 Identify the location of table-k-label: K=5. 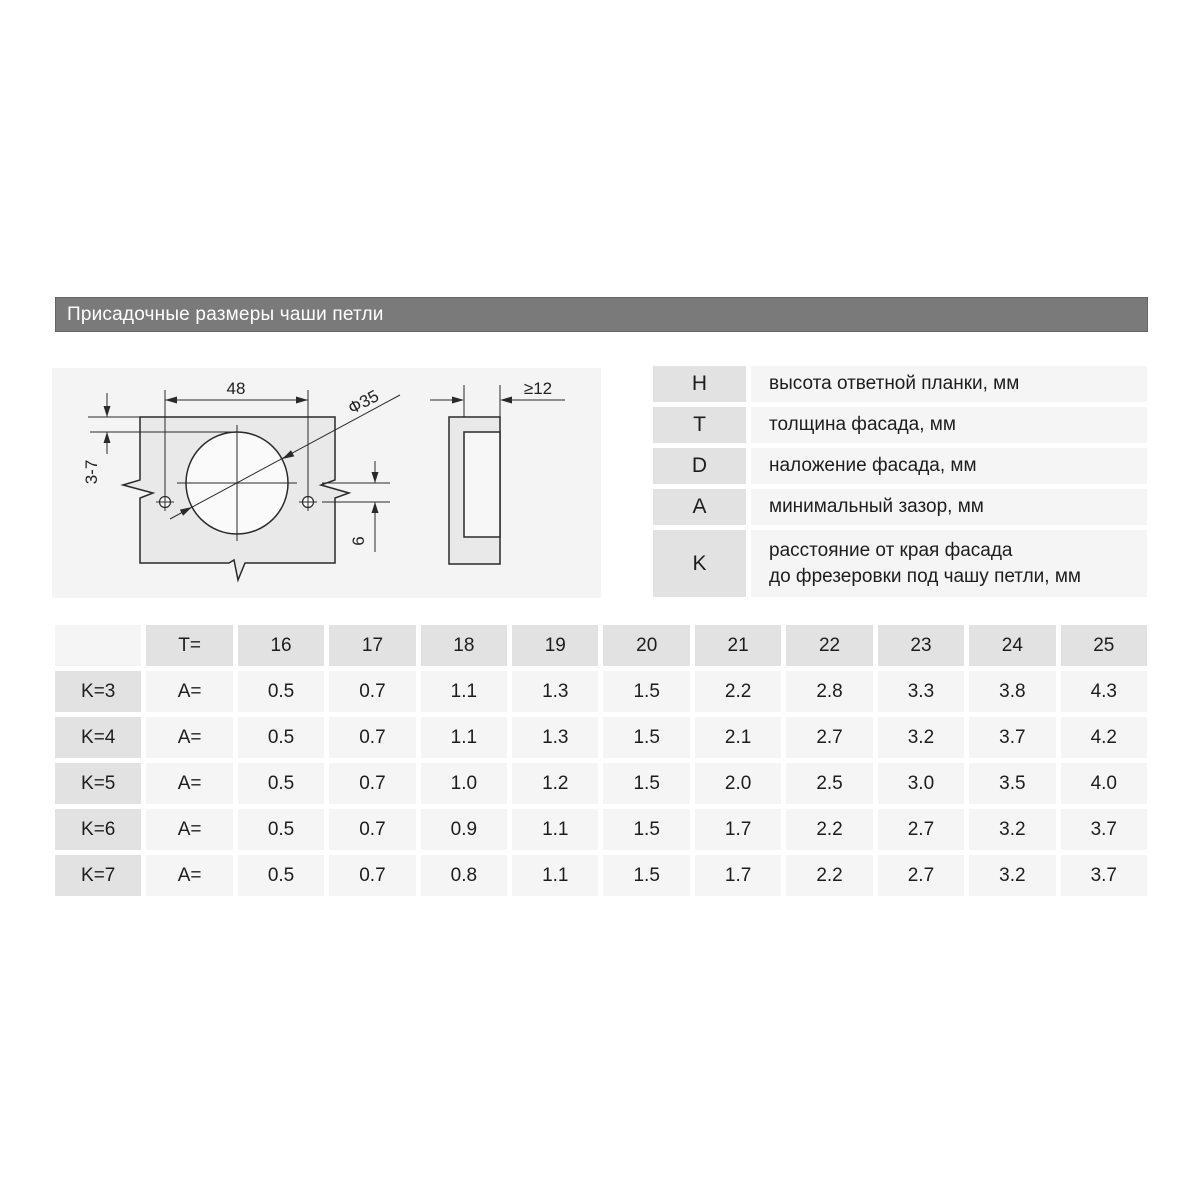
(98, 783).